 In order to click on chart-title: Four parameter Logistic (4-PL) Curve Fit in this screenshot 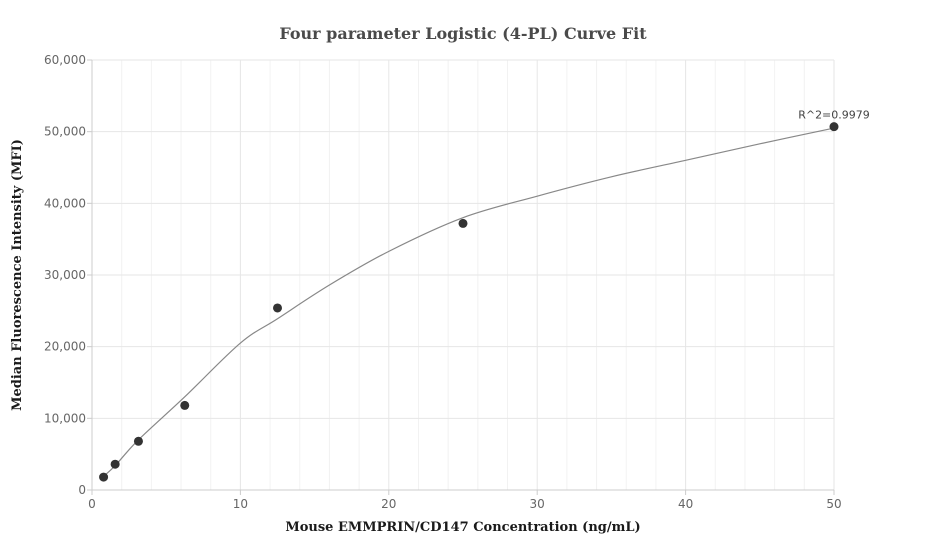, I will do `click(463, 33)`.